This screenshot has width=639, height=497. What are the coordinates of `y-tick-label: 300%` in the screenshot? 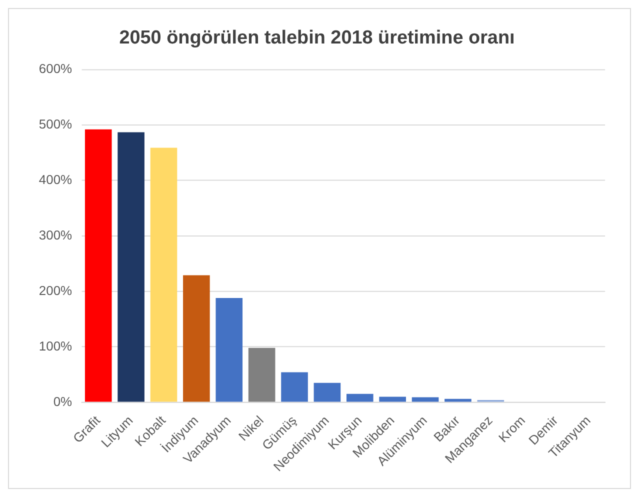 It's located at (55, 234).